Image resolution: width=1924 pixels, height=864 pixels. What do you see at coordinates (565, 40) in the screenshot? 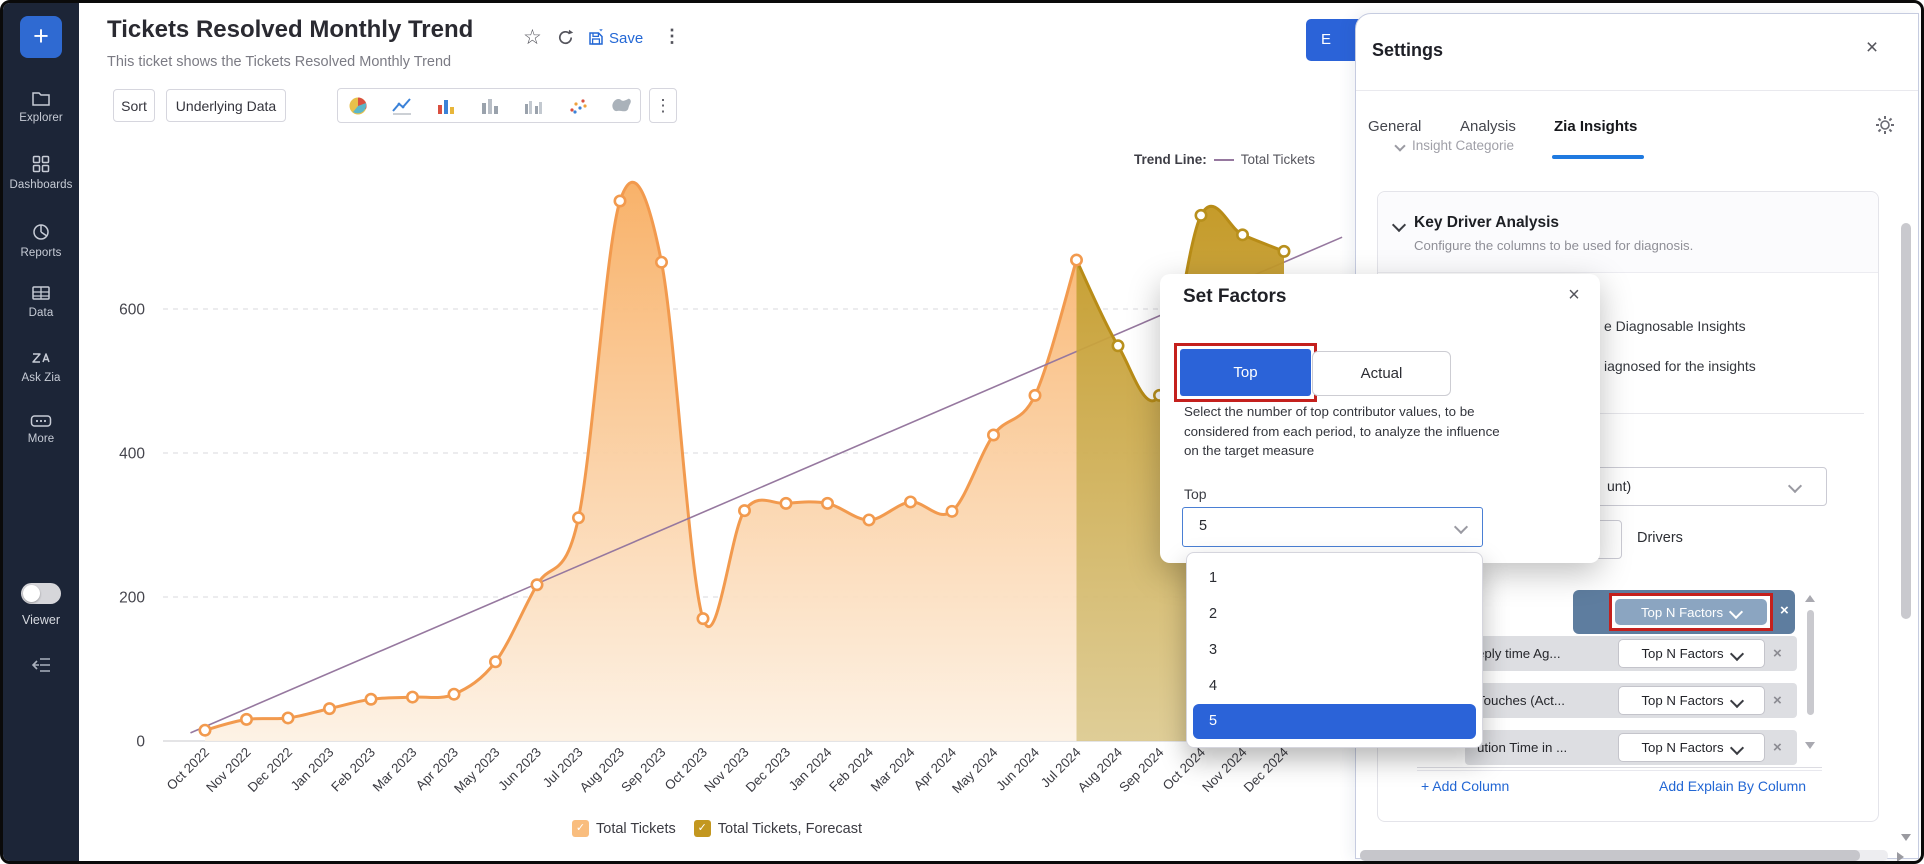
I see `refresh-icon` at bounding box center [565, 40].